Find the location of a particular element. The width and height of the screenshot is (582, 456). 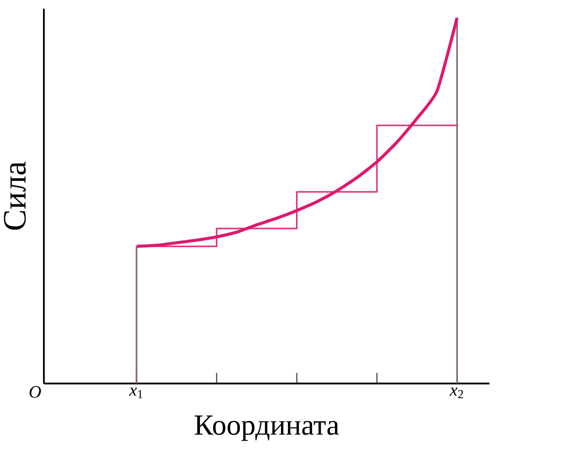

x-tick-label: x$_{1}$ is located at coordinates (135, 393).